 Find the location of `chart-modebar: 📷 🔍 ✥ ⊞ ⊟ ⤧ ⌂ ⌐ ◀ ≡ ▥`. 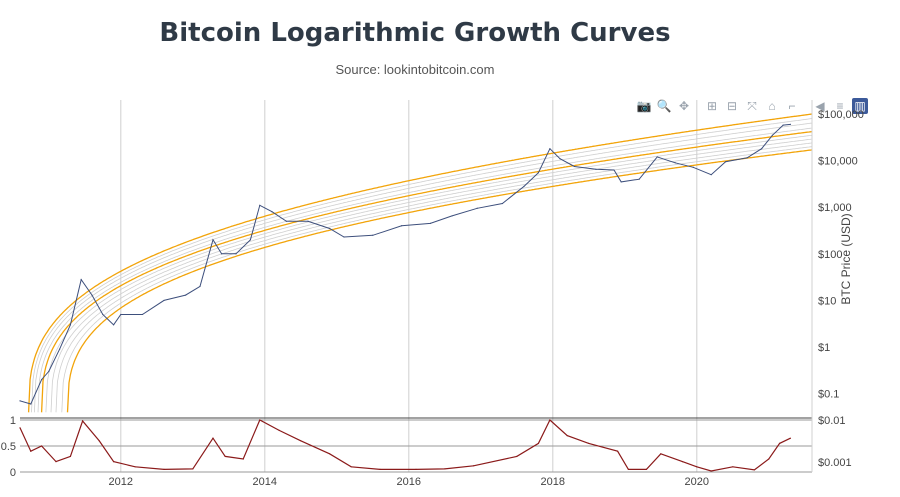

chart-modebar: 📷 🔍 ✥ ⊞ ⊟ ⤧ ⌂ ⌐ ◀ ≡ ▥ is located at coordinates (752, 106).